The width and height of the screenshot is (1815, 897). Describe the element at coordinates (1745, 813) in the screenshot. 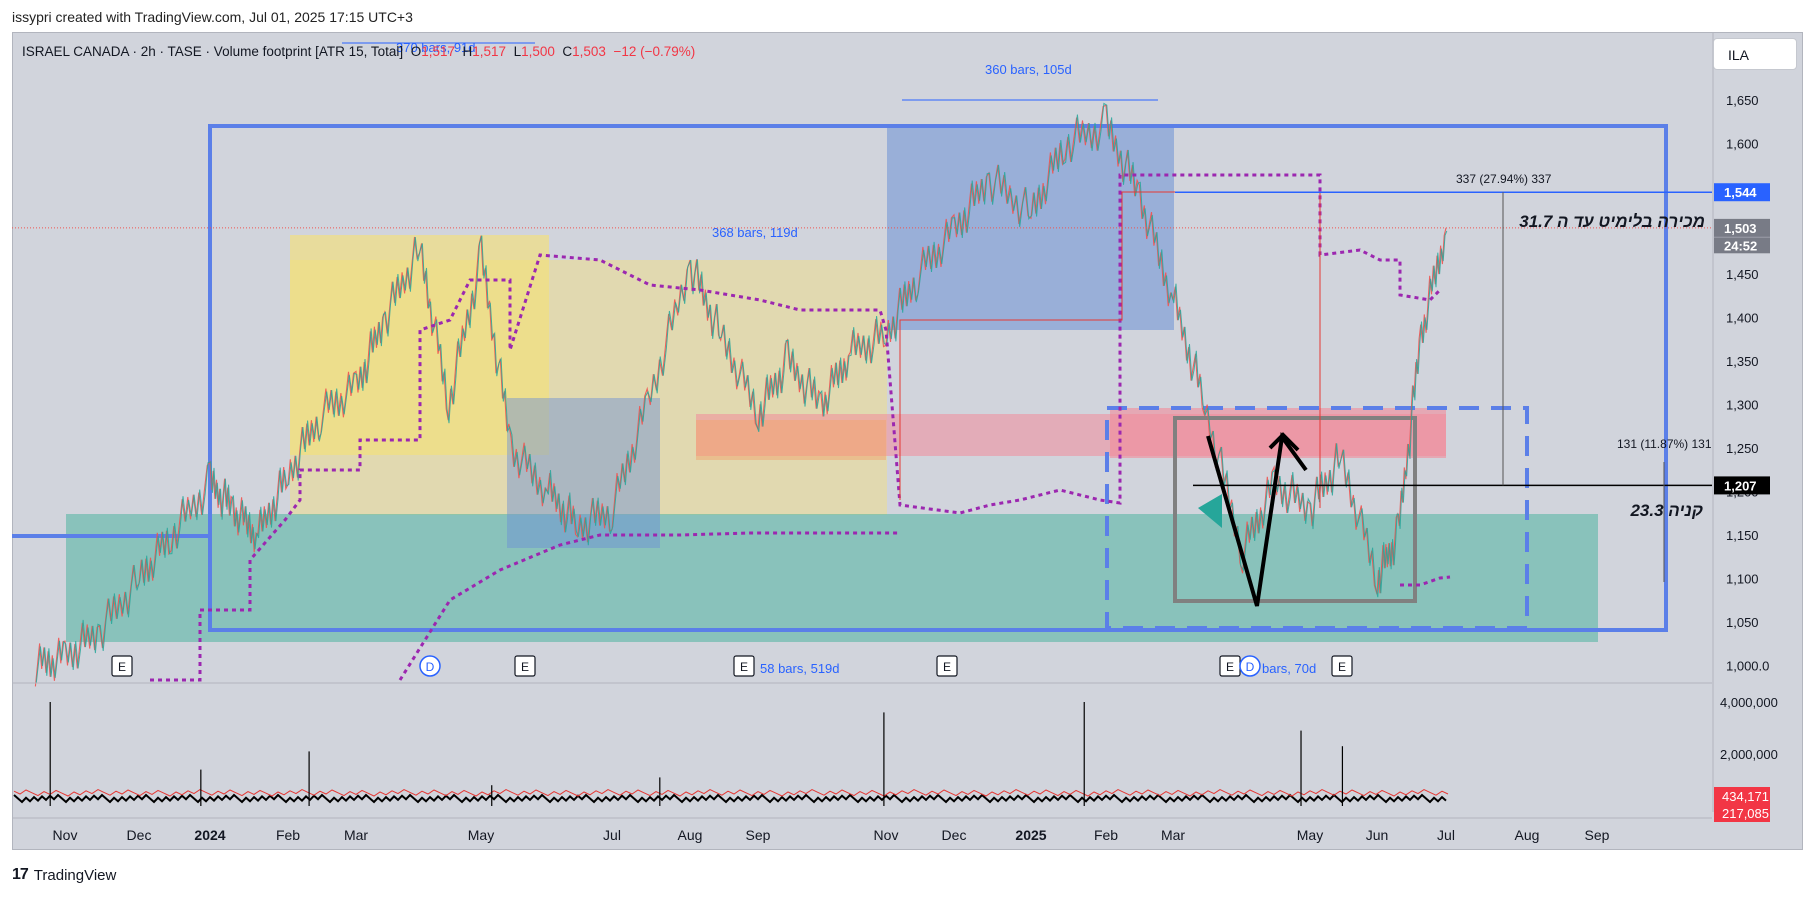

I see `volume-label: 217,085` at that location.